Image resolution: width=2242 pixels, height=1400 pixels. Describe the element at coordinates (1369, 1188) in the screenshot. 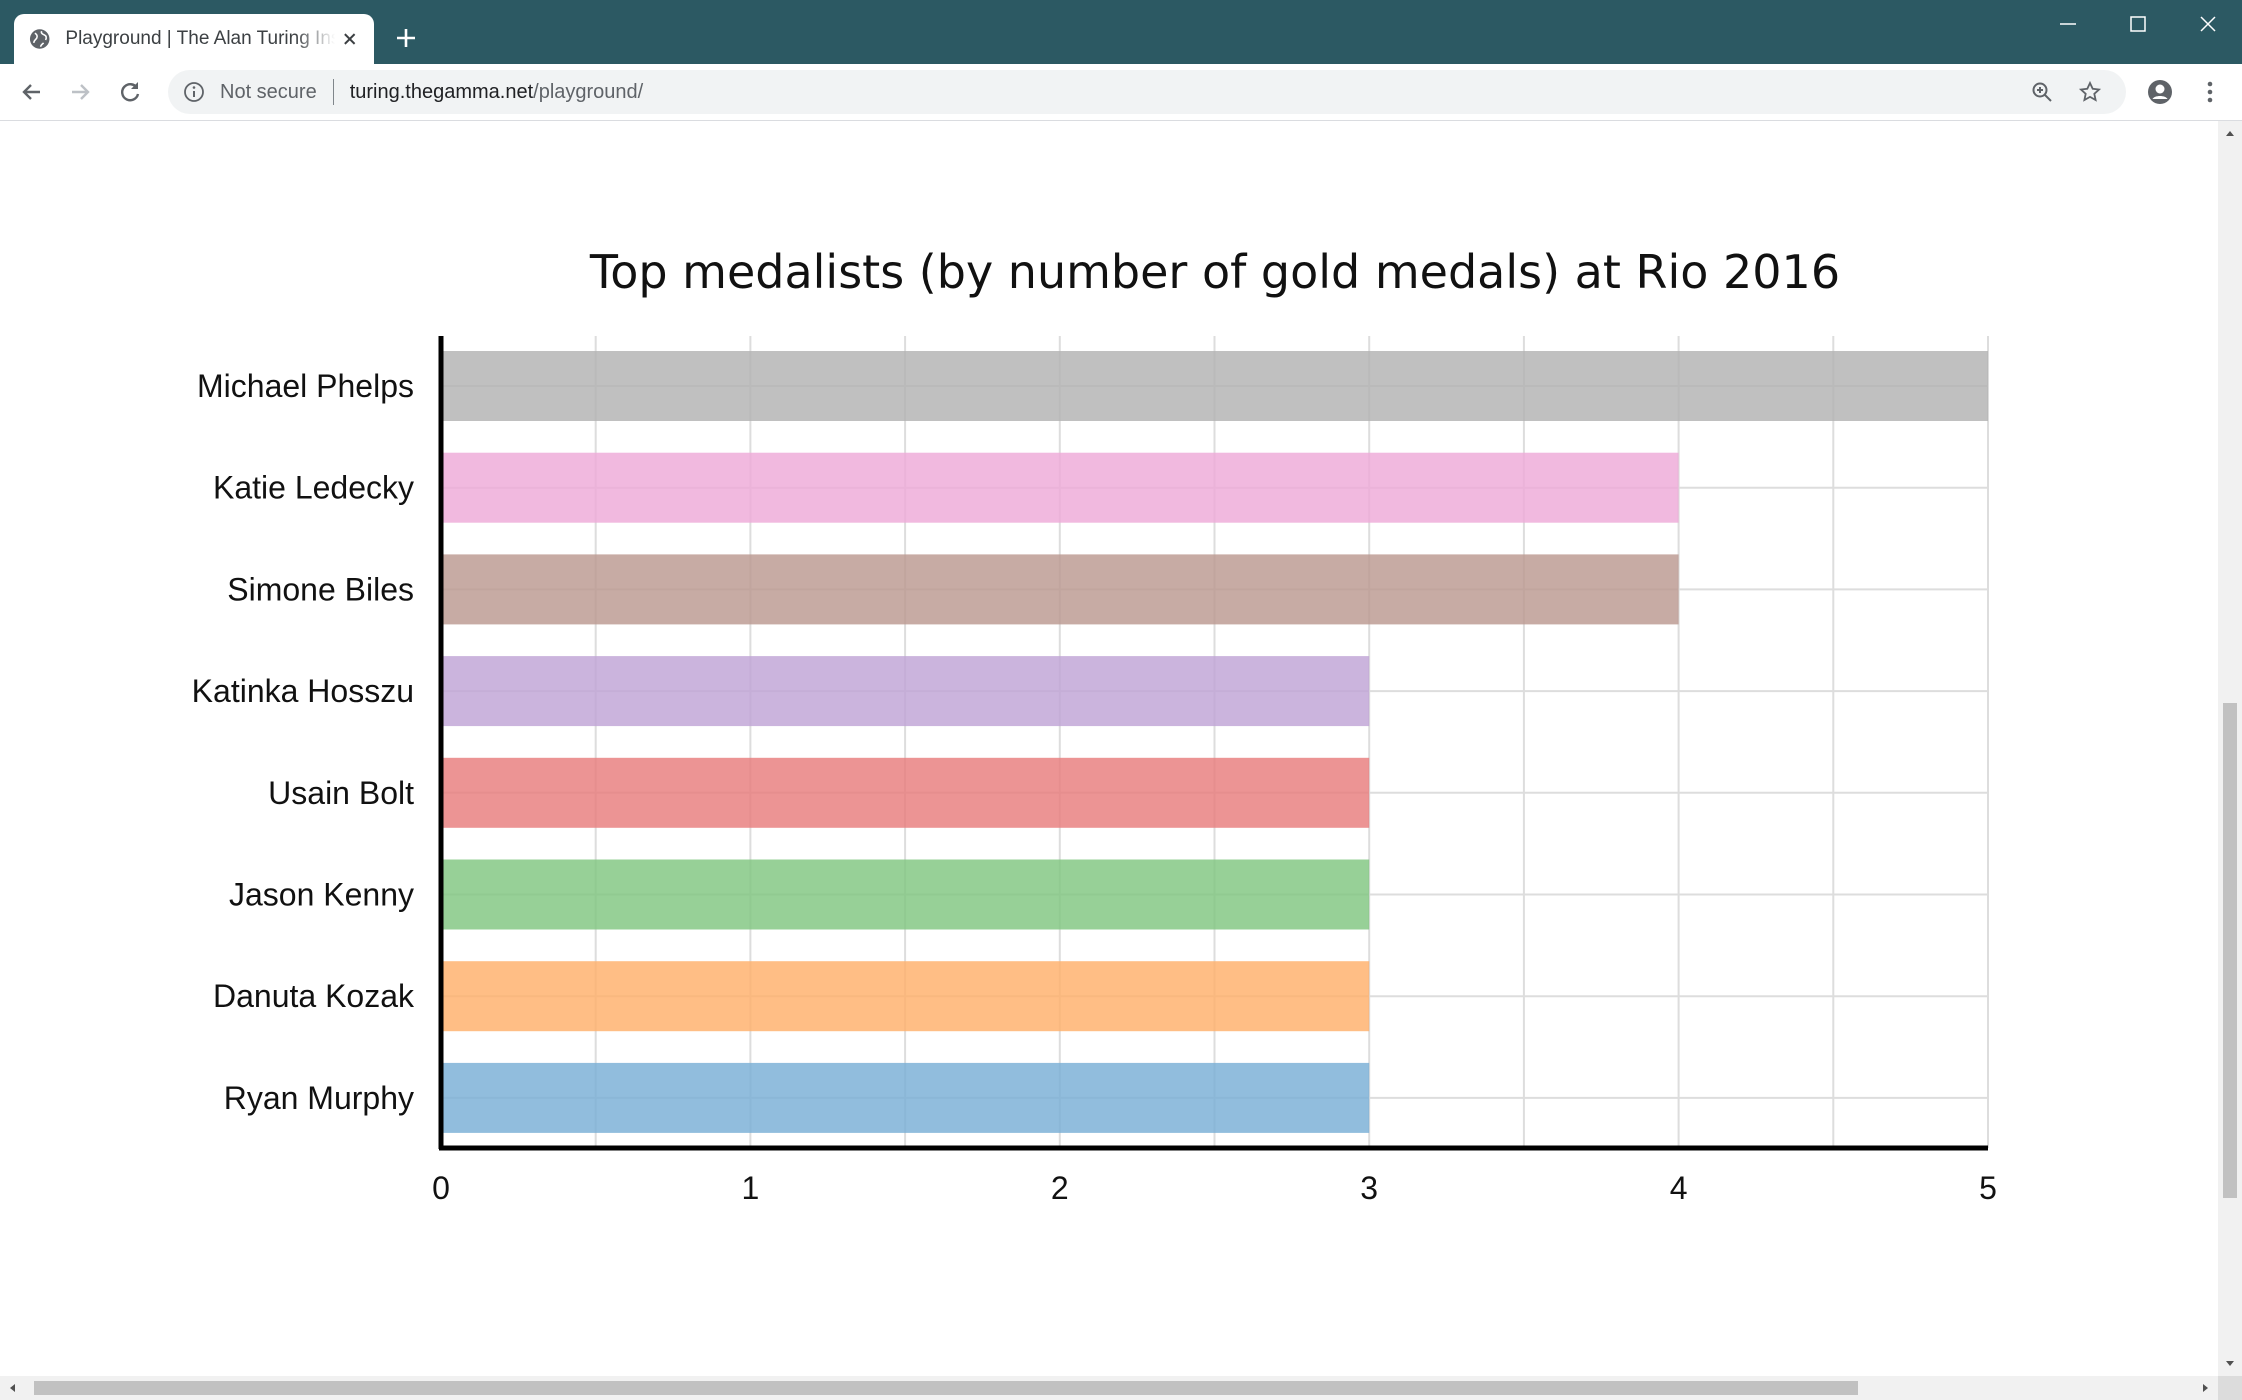

I see `x-tick-label: 3` at that location.